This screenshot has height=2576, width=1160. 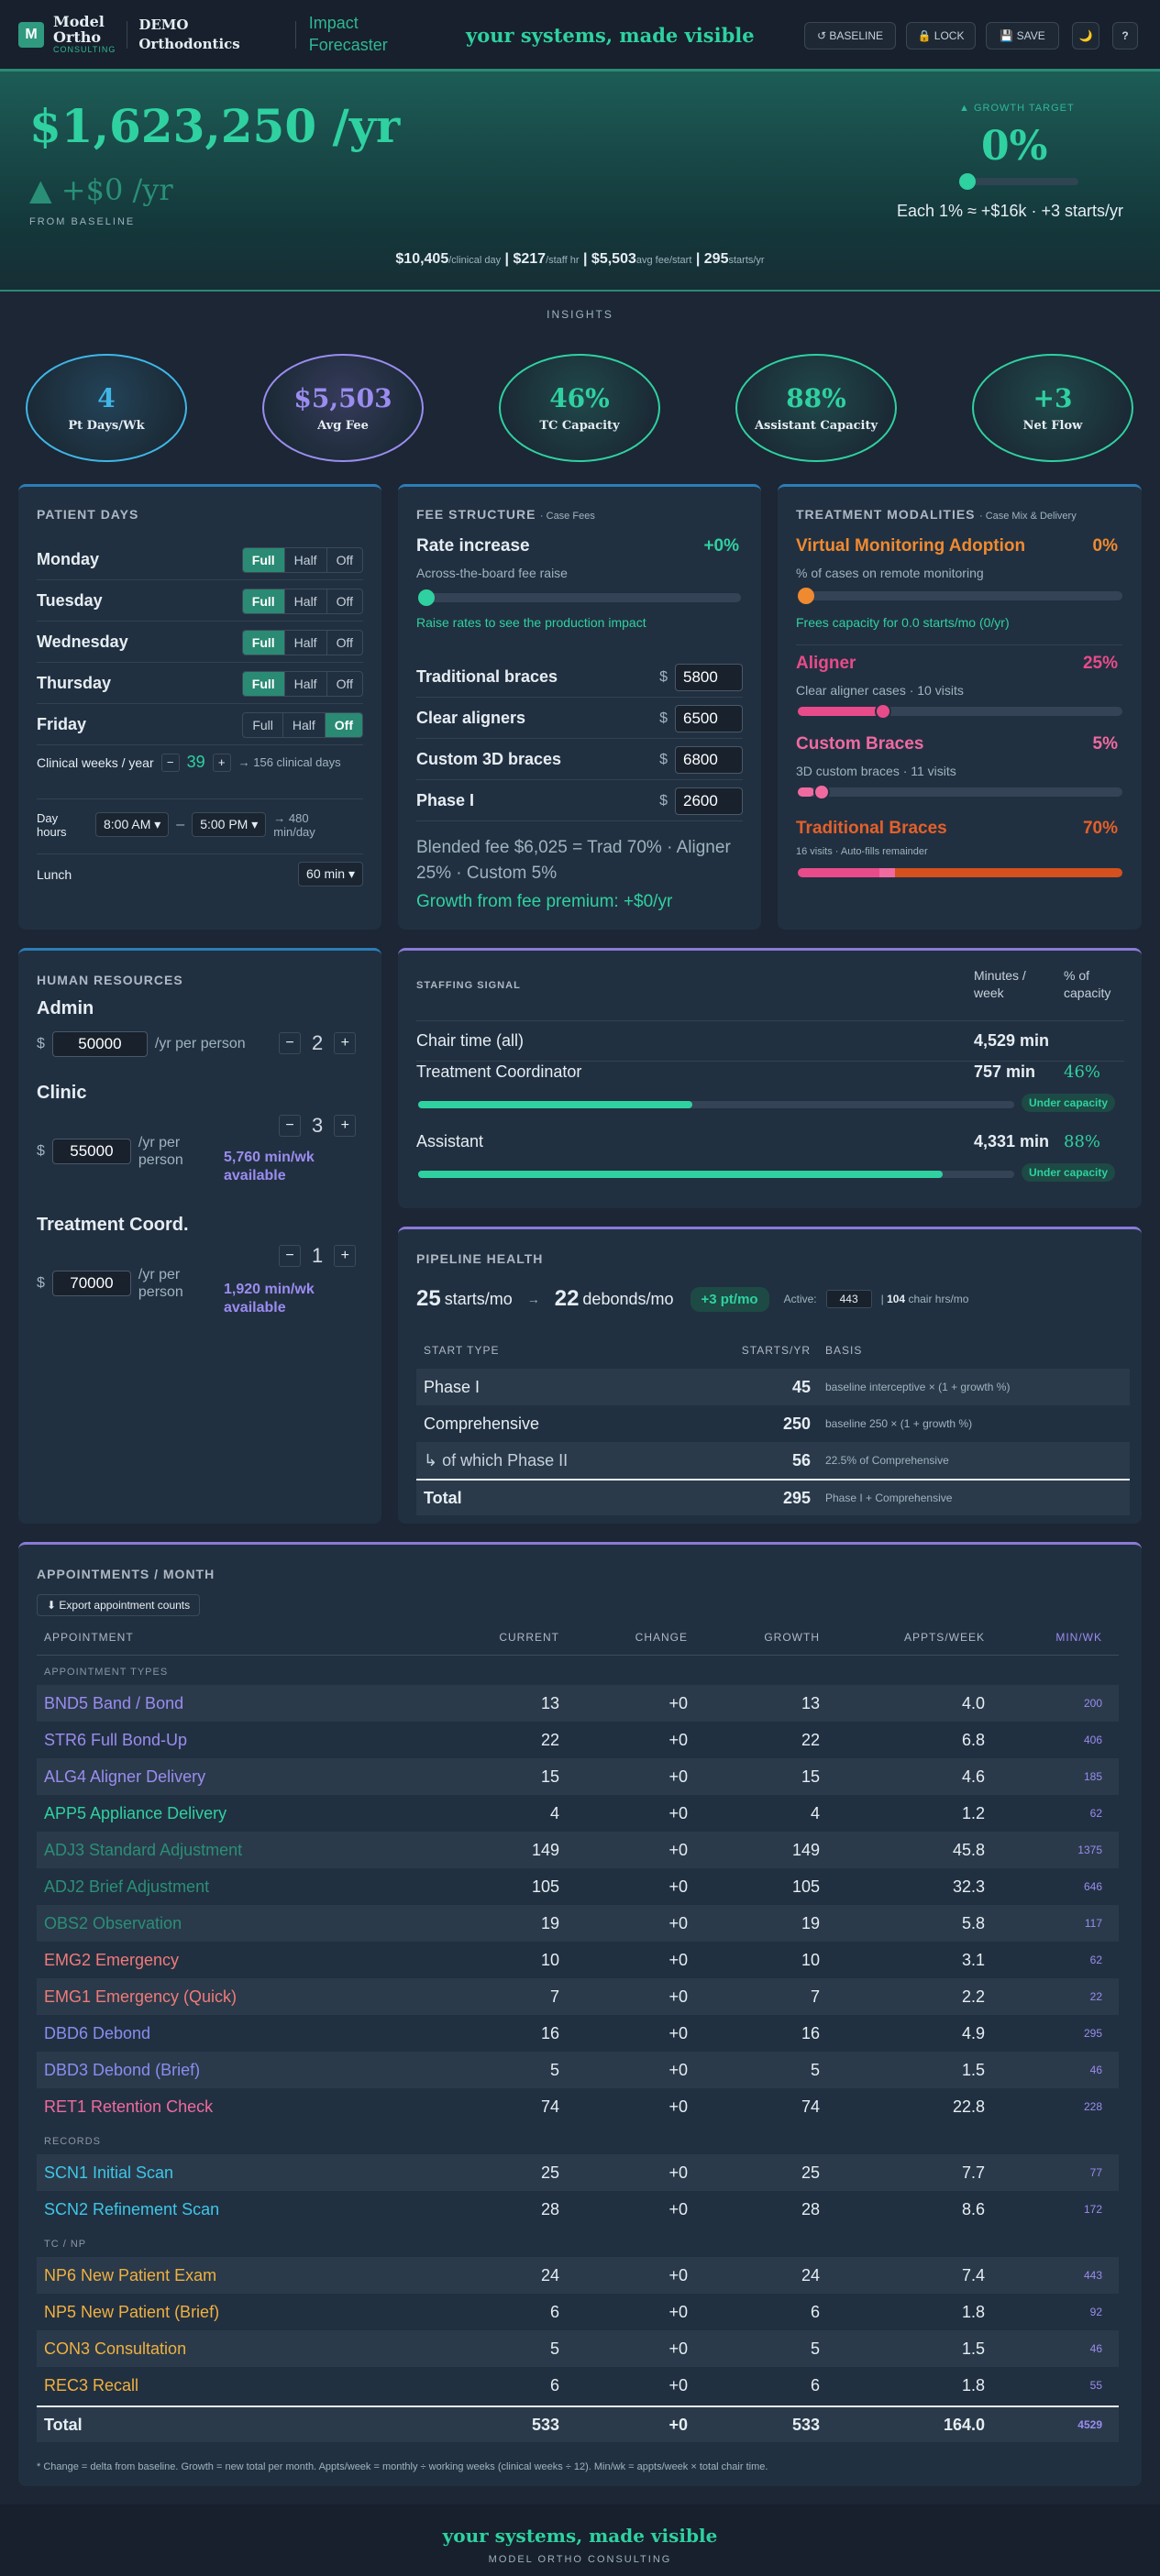 What do you see at coordinates (549, 1923) in the screenshot?
I see `current-count: 19` at bounding box center [549, 1923].